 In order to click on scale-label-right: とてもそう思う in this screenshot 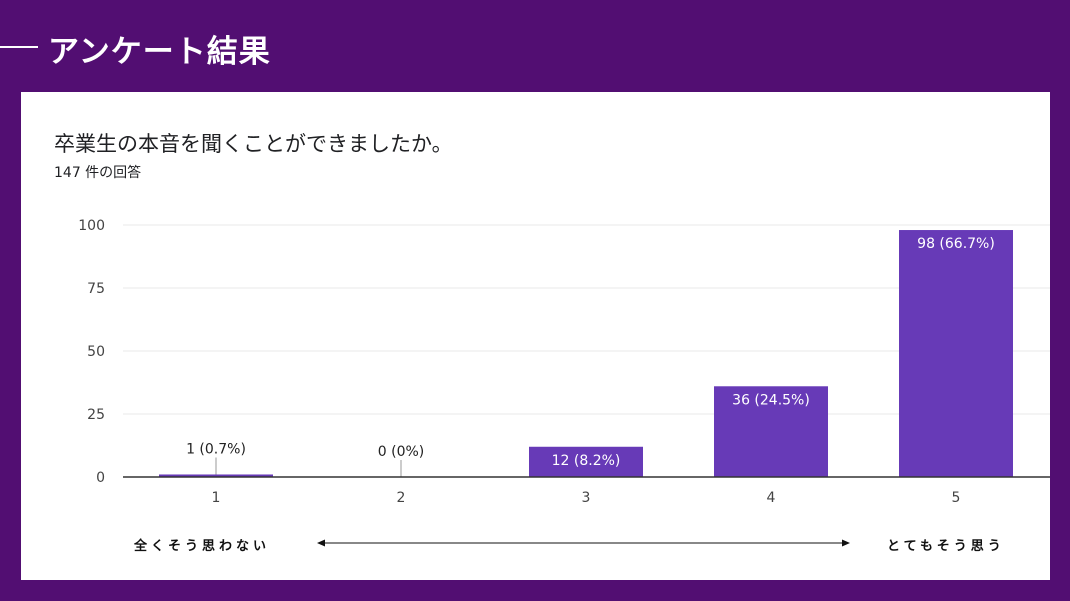, I will do `click(946, 546)`.